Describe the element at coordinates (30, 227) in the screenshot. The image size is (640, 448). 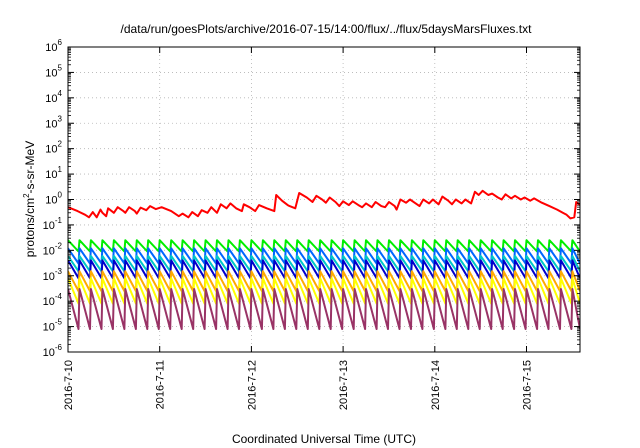
I see `y-axis-label-prefix: protons/cm` at that location.